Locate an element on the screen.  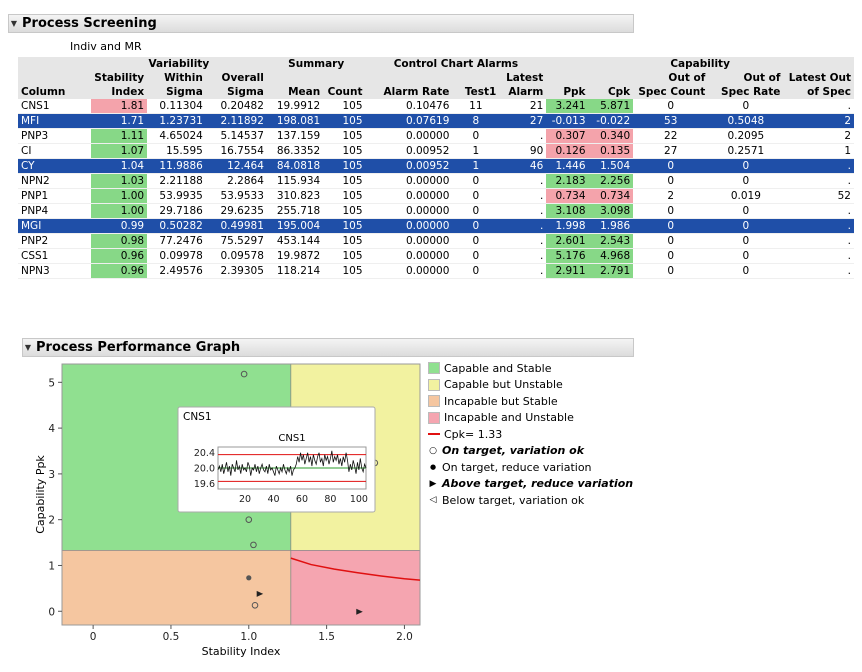
table-cell-ppk: 0.734 is located at coordinates (567, 196).